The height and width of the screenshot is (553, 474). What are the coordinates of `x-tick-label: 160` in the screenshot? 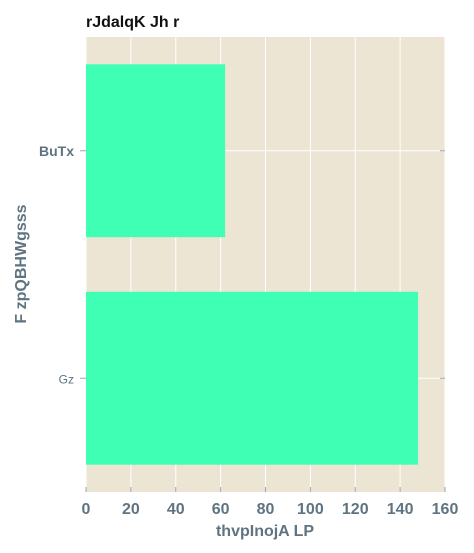 It's located at (445, 509).